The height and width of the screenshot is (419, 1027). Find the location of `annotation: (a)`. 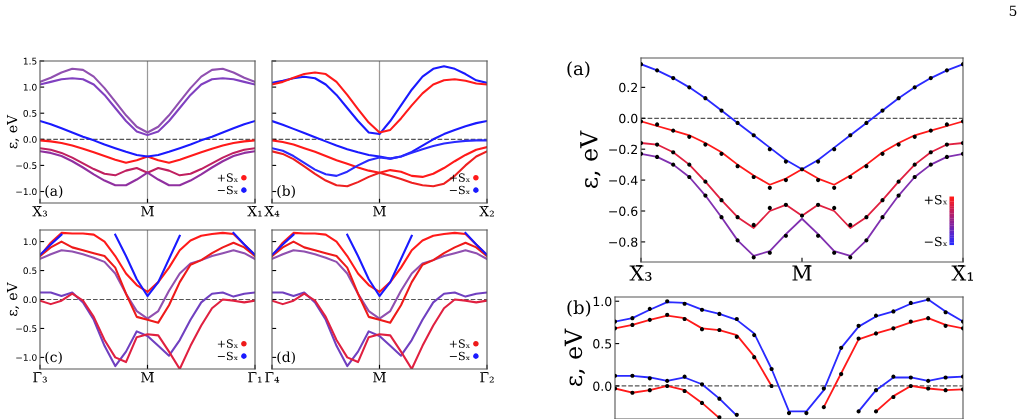

annotation: (a) is located at coordinates (54, 192).